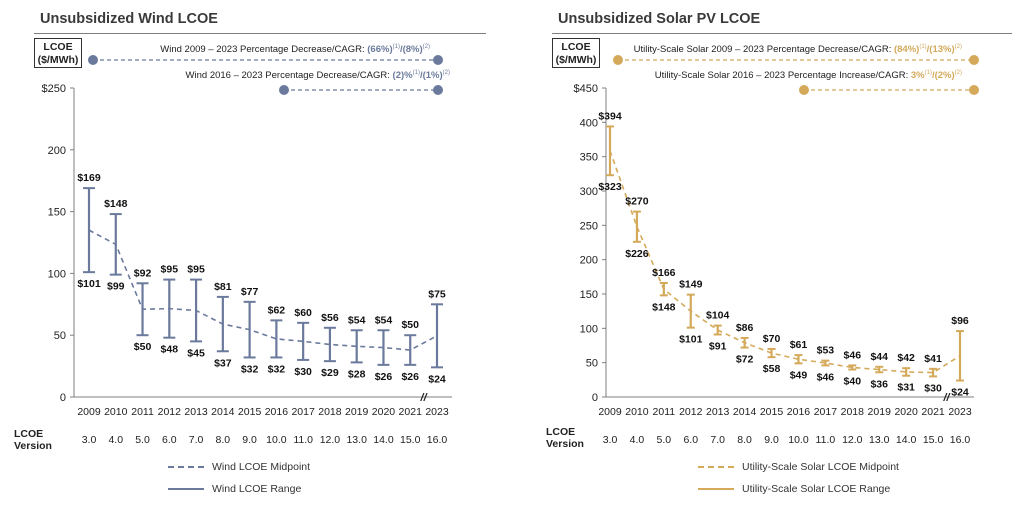  What do you see at coordinates (410, 440) in the screenshot?
I see `version-label: 15.0` at bounding box center [410, 440].